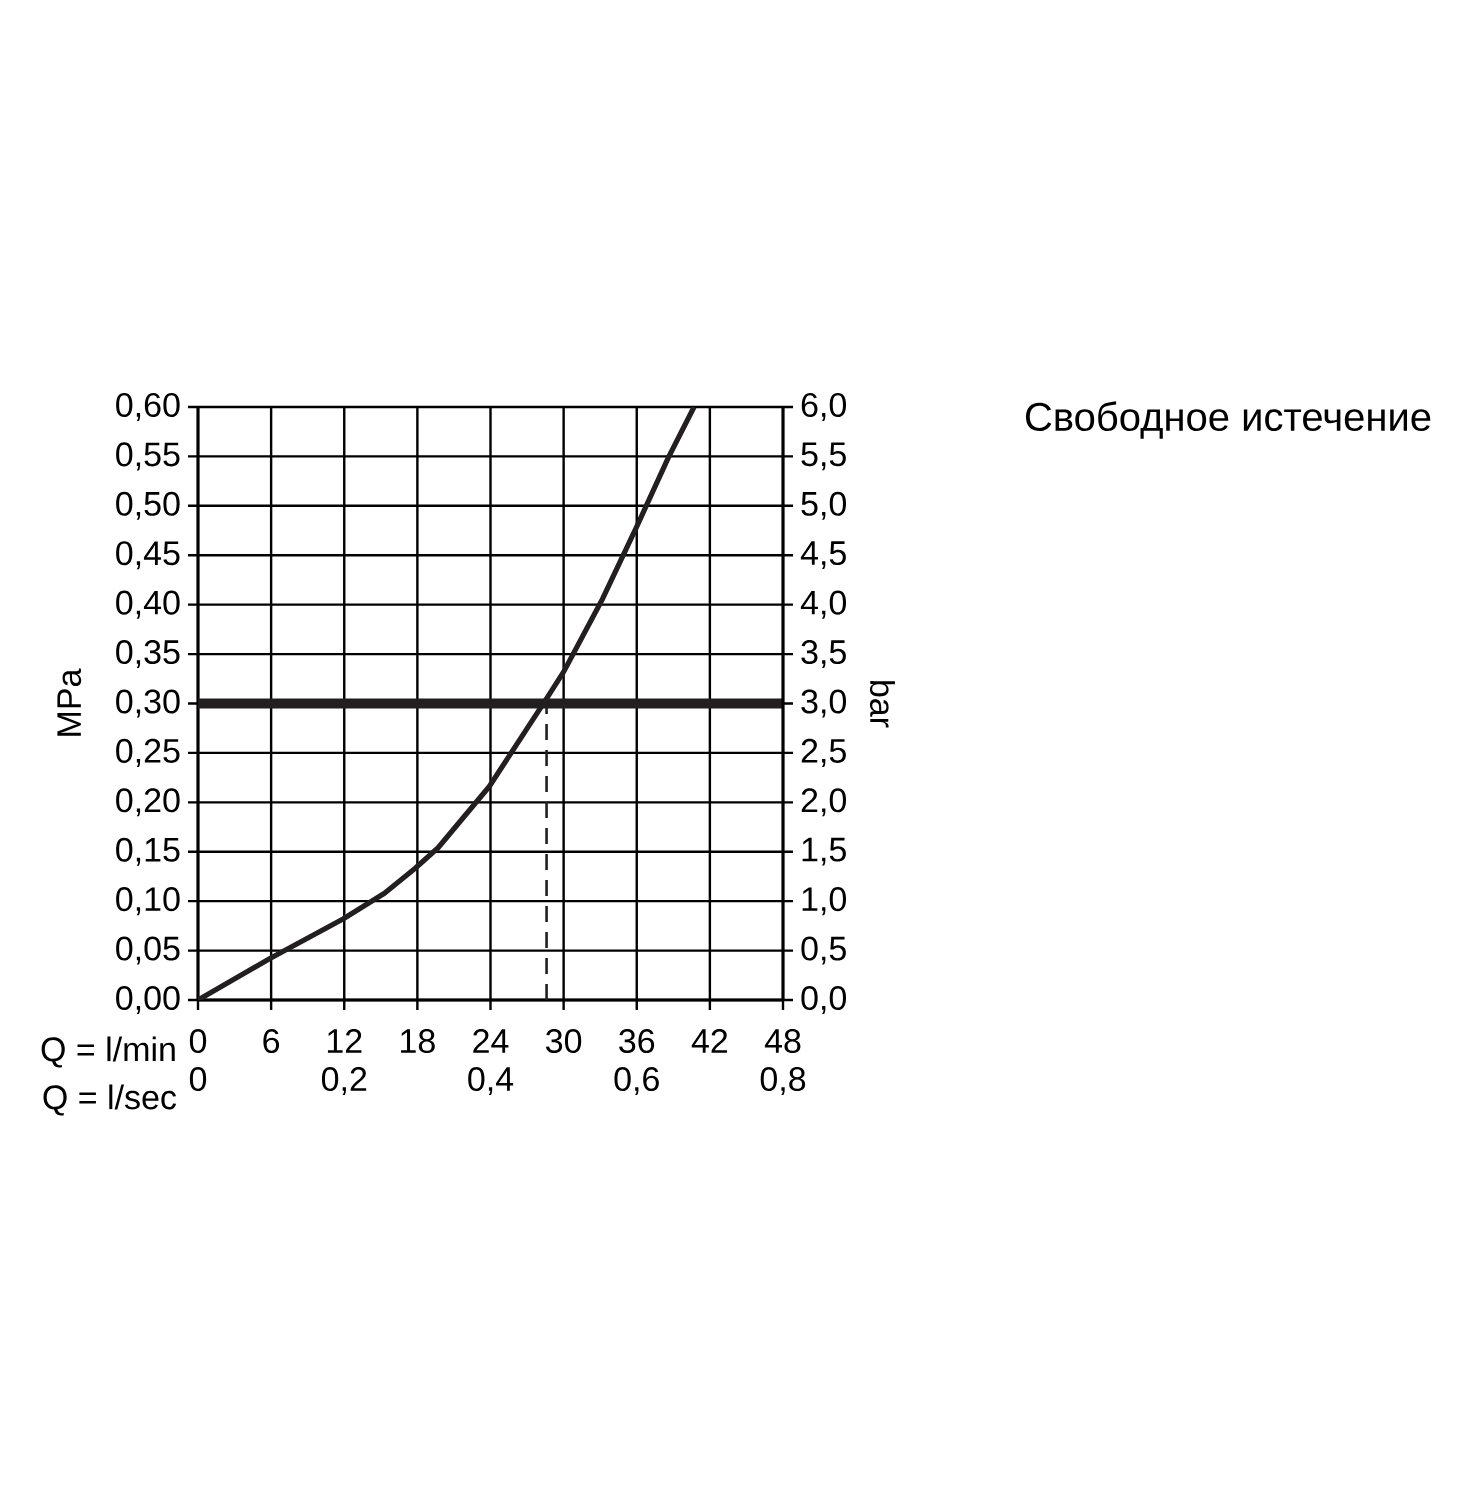  What do you see at coordinates (783, 1081) in the screenshot?
I see `x2-tick-label: 0,8` at bounding box center [783, 1081].